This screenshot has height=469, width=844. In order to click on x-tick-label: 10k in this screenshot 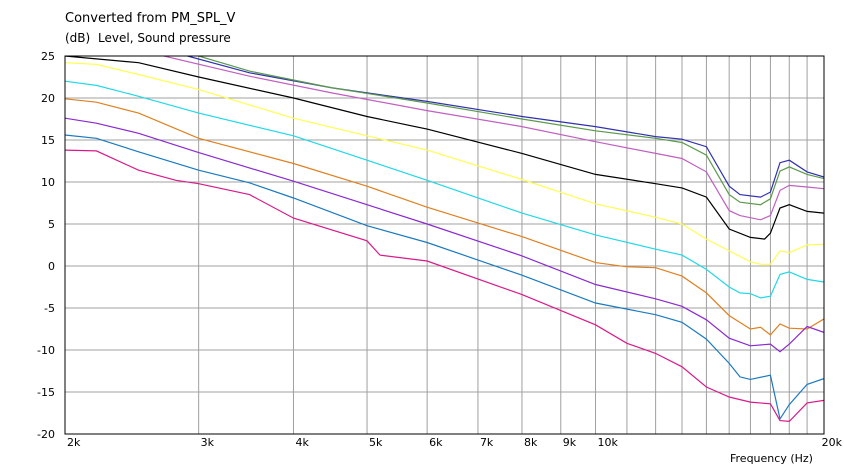, I will do `click(608, 442)`.